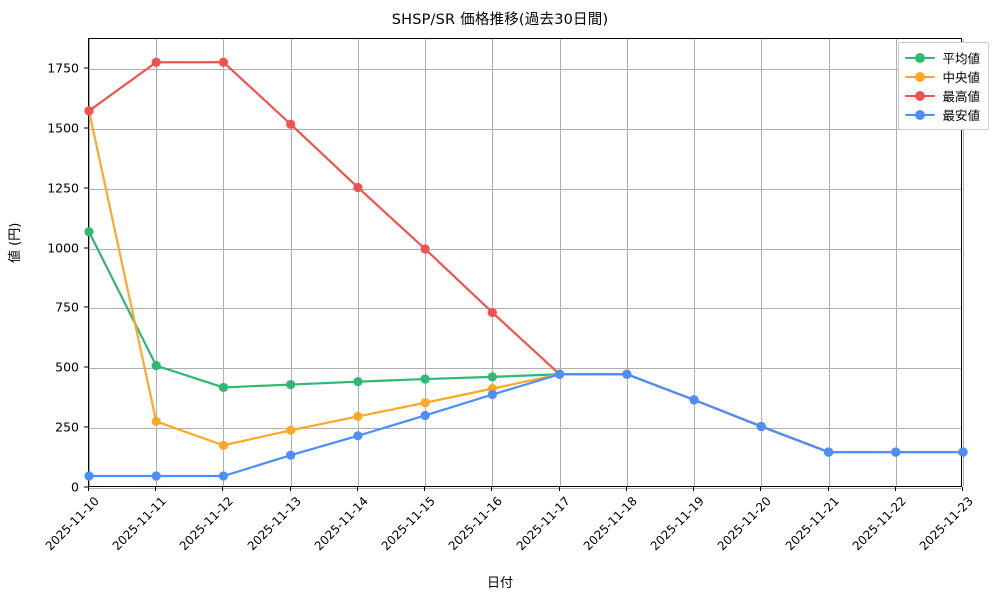 The image size is (1000, 600). What do you see at coordinates (744, 524) in the screenshot?
I see `x-tick-label: 2025-11-20` at bounding box center [744, 524].